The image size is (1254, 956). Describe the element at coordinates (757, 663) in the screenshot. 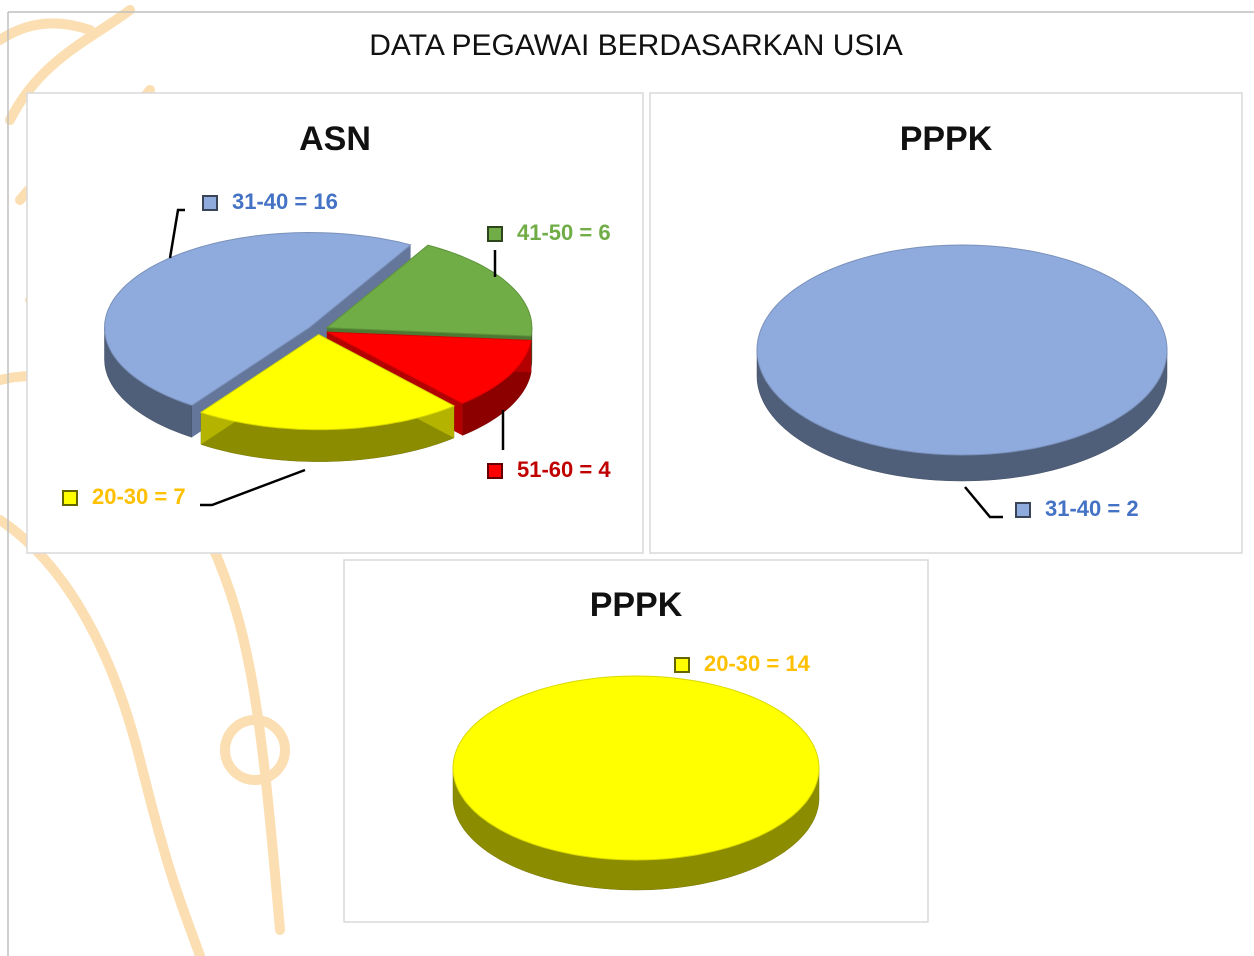

I see `data-label: 20-30 = 14` at that location.